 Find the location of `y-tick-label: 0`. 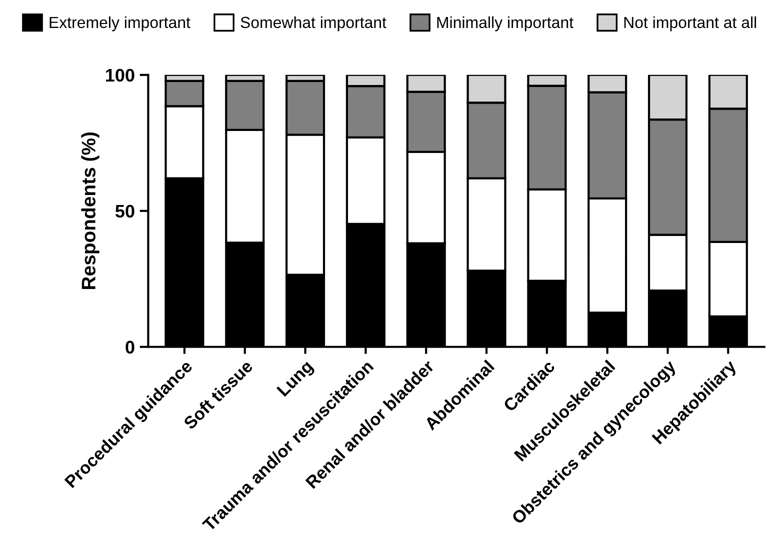

y-tick-label: 0 is located at coordinates (130, 347).